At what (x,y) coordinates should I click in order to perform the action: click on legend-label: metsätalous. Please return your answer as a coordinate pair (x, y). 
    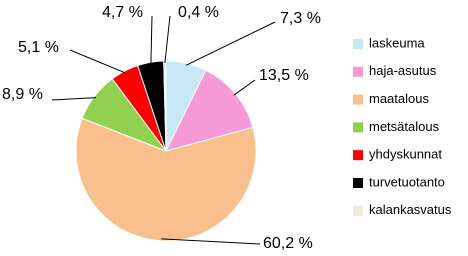
    Looking at the image, I should click on (404, 126).